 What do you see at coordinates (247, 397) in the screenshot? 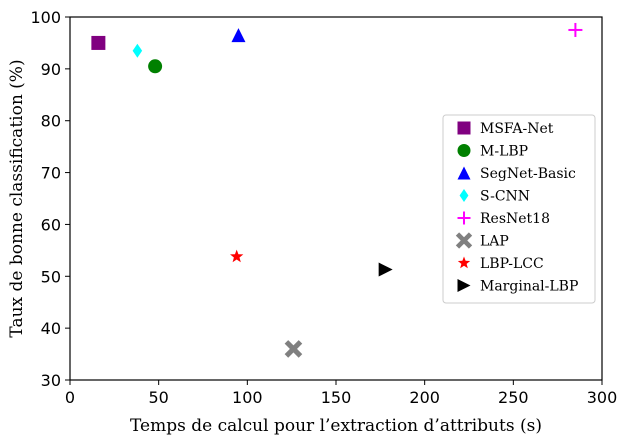
I see `x-tick-label: 100` at bounding box center [247, 397].